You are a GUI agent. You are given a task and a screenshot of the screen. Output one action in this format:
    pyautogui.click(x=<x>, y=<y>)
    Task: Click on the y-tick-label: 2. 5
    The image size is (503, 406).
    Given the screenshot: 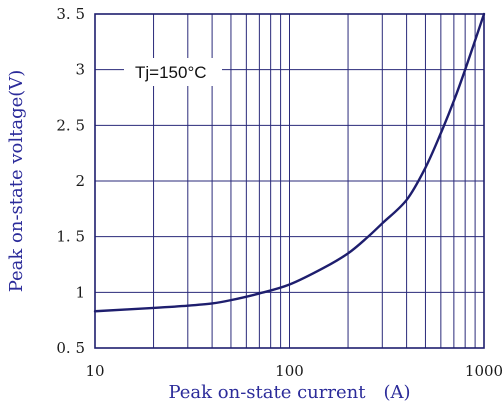 What is the action you would take?
    pyautogui.click(x=70, y=125)
    